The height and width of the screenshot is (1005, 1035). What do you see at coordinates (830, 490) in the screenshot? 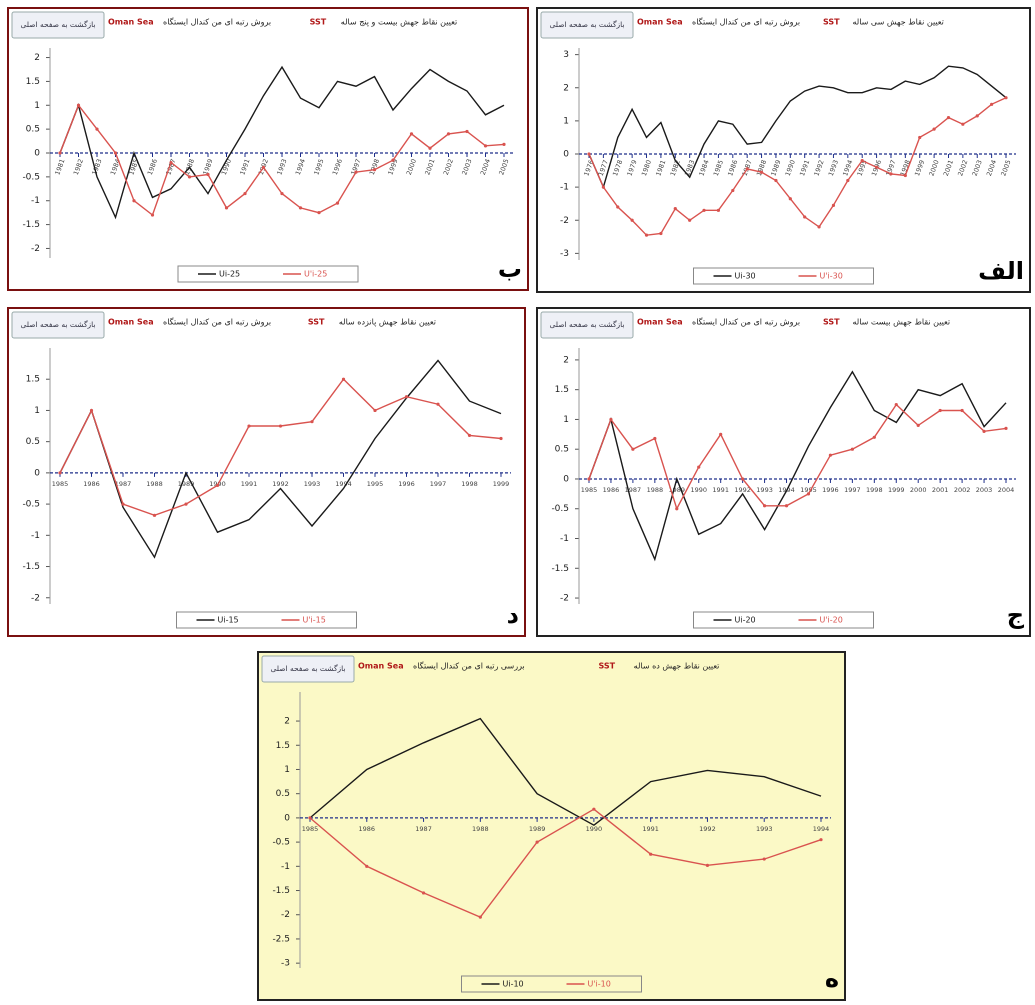
I see `x-tick-label: 1996` at bounding box center [830, 490].